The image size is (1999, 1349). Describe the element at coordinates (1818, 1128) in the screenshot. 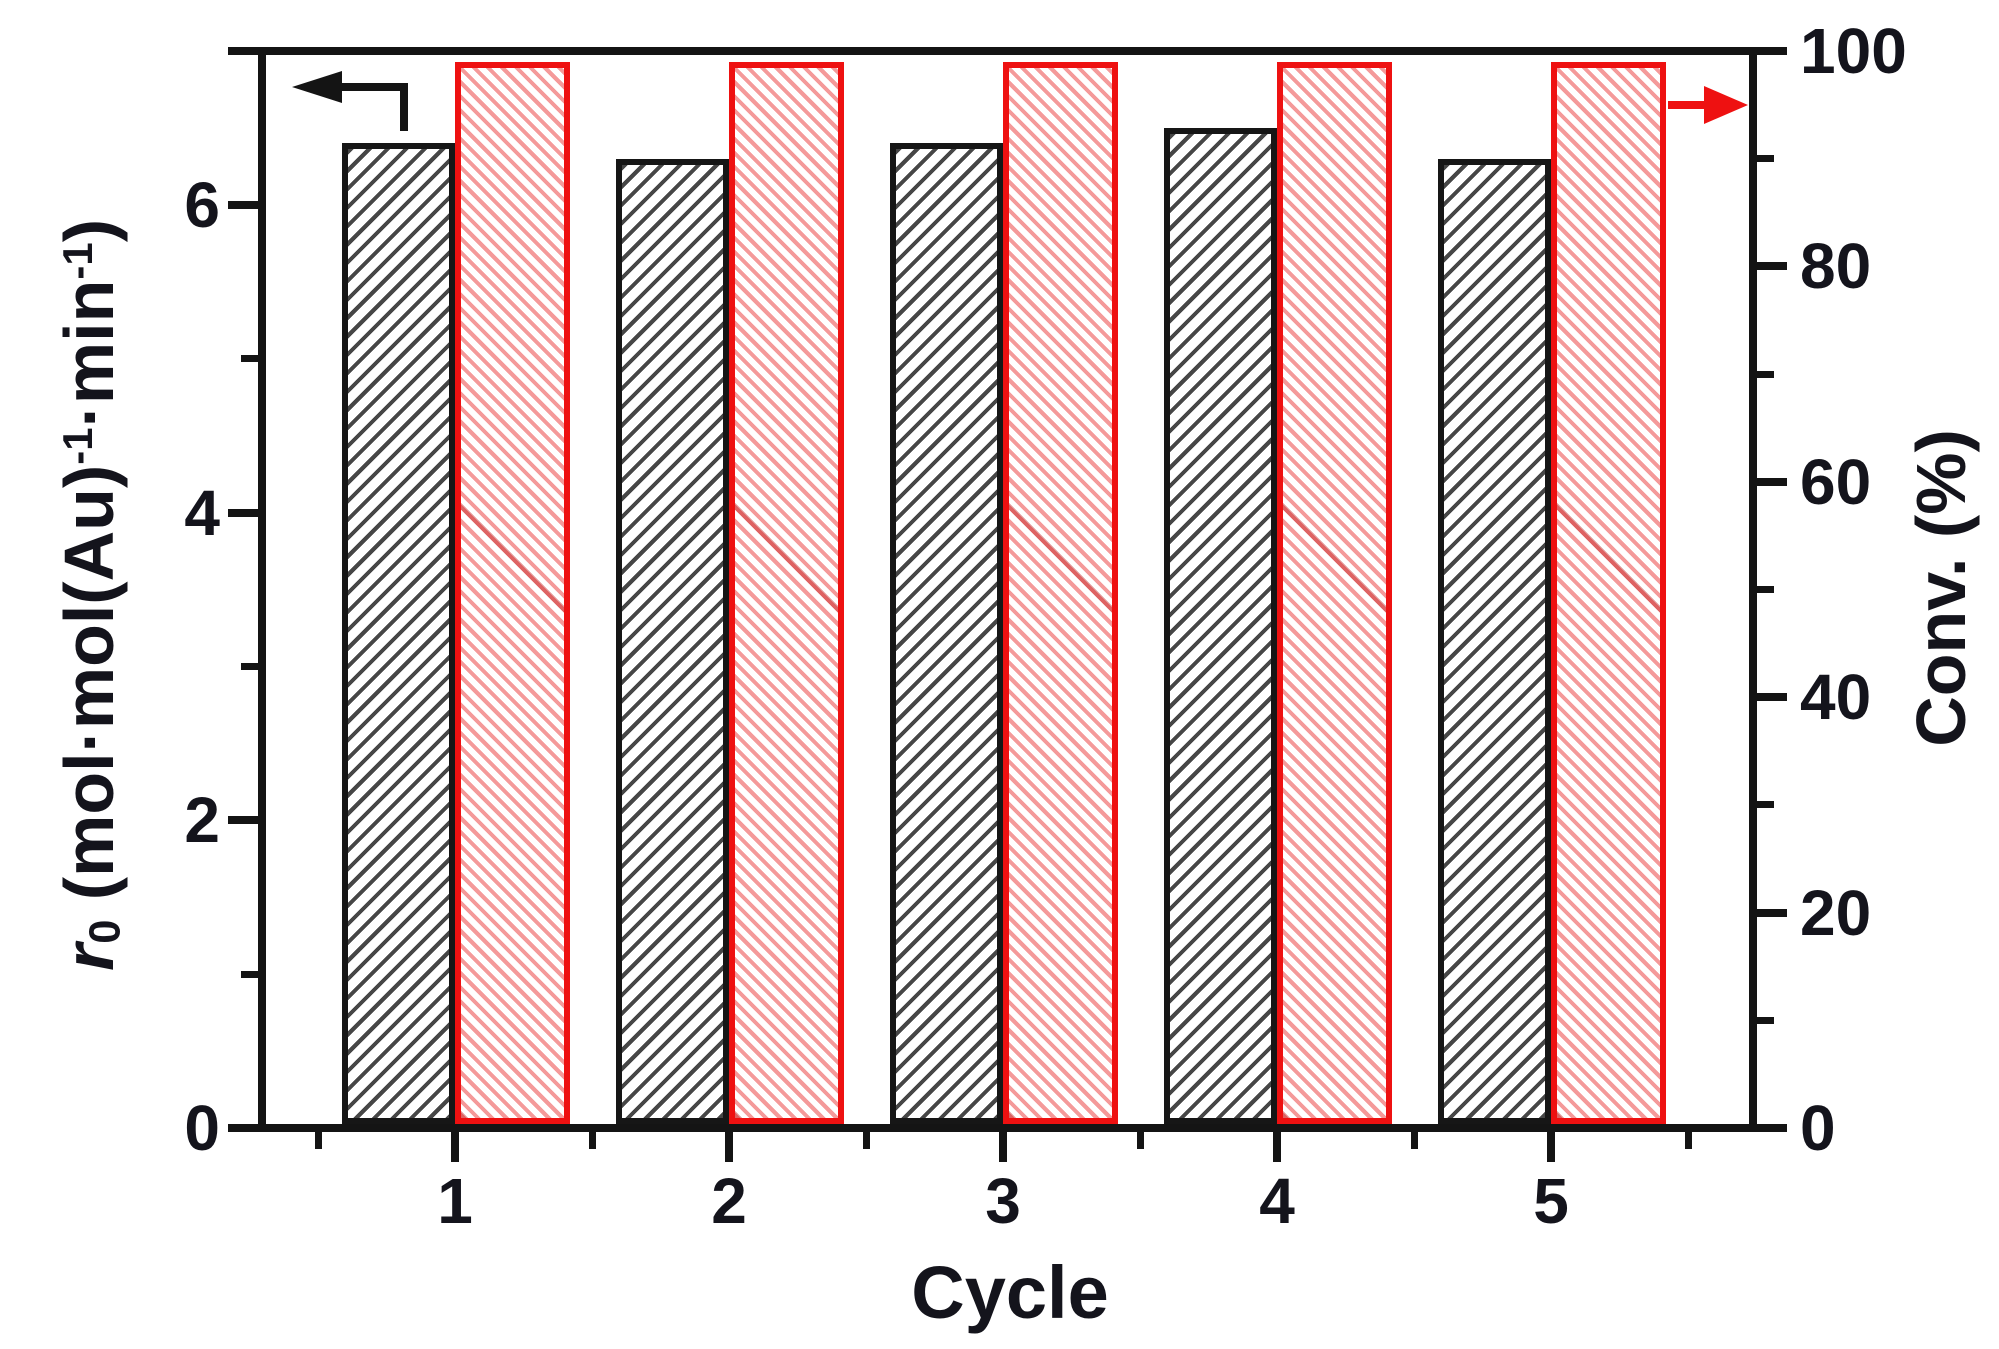

I see `right-axis-tick-label-0: 0` at that location.